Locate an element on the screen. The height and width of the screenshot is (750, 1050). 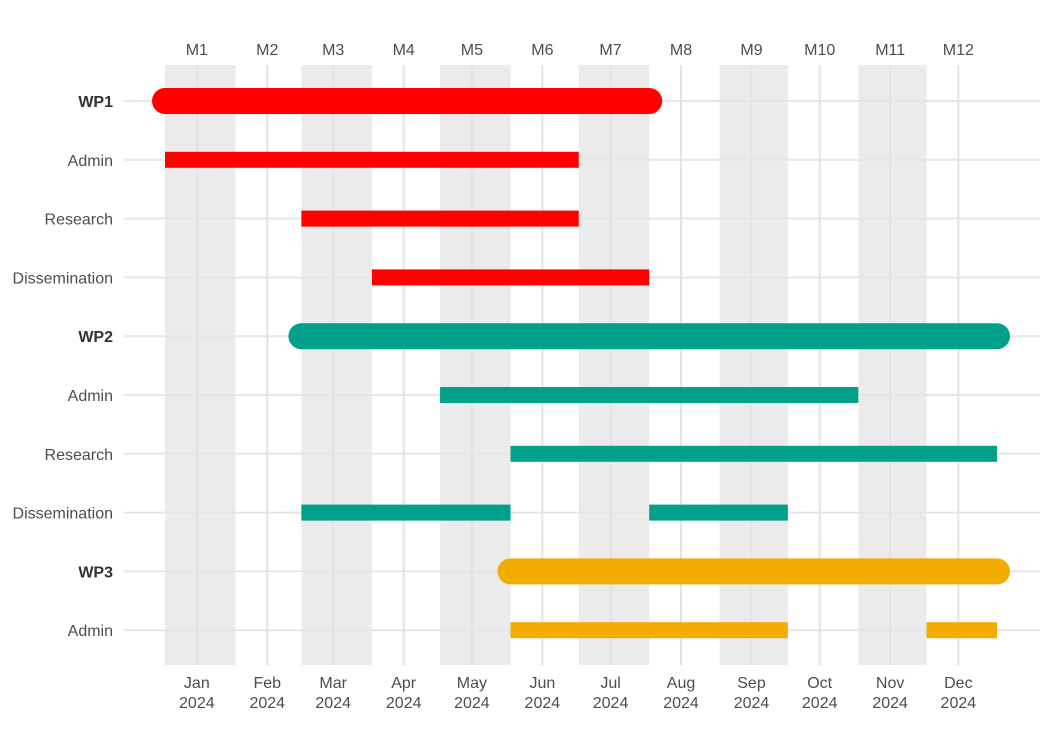
top-tick-label: M1 is located at coordinates (197, 50).